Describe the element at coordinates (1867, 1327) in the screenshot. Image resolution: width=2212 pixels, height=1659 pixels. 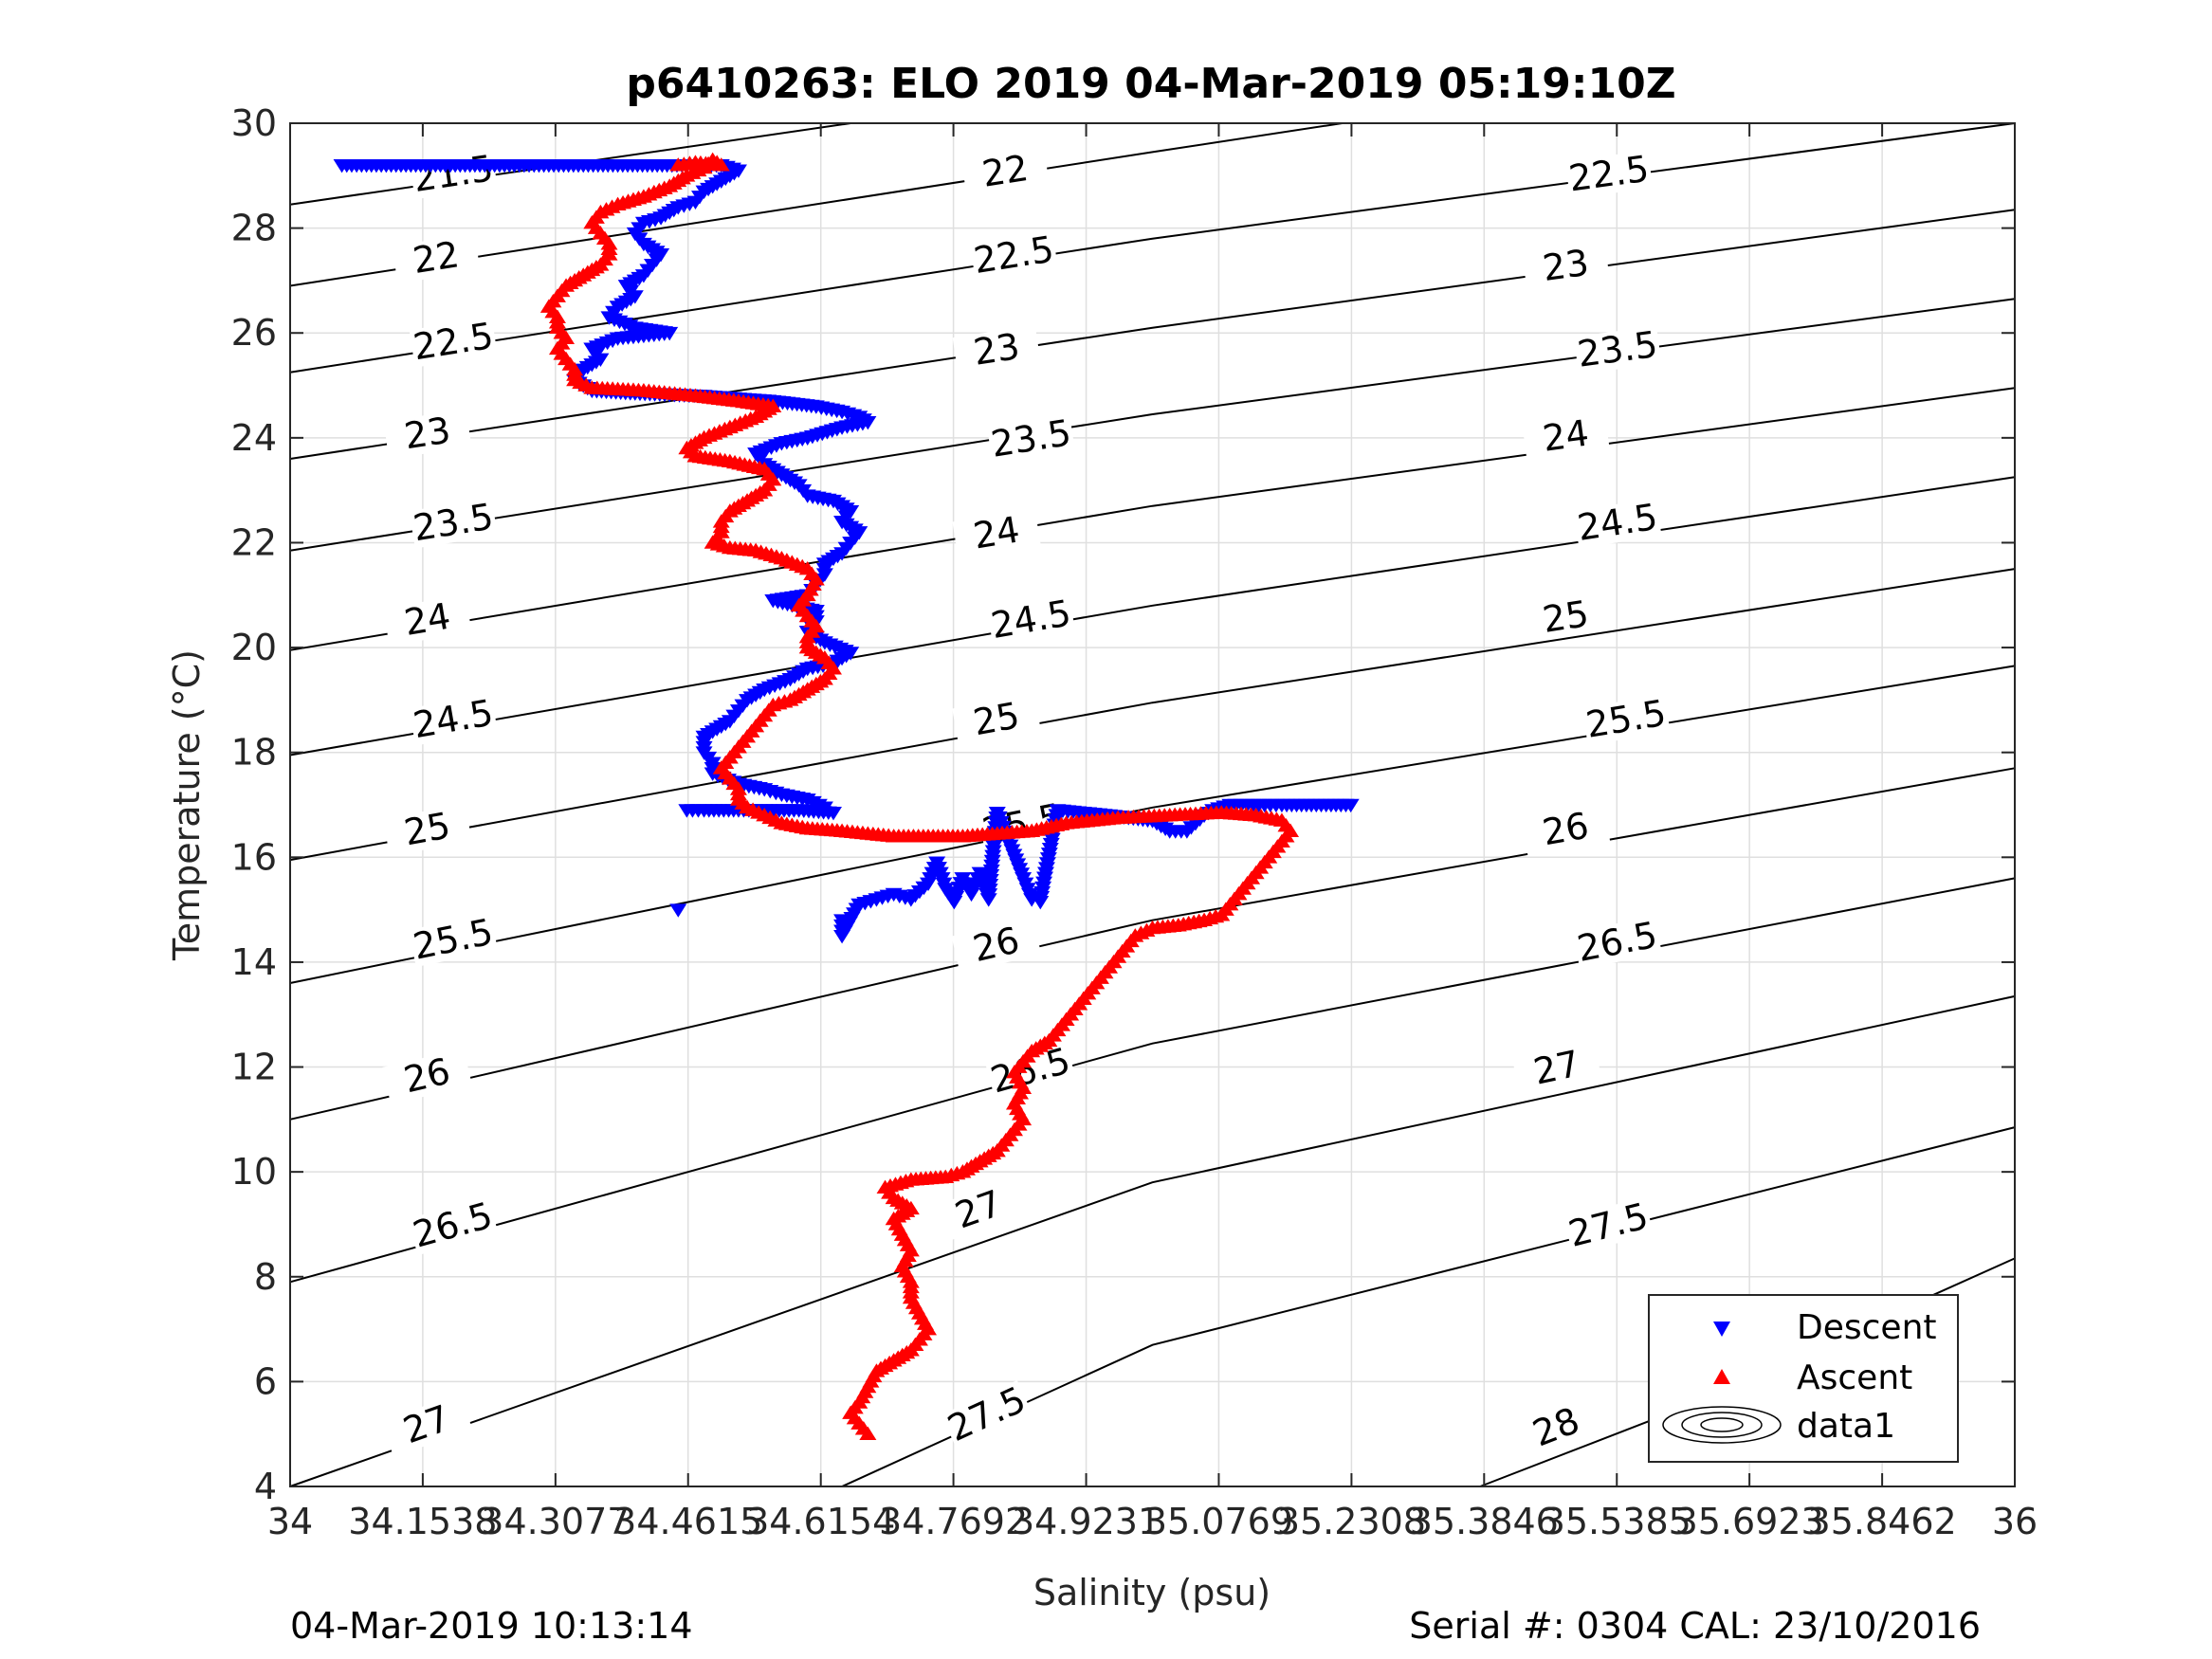
I see `legend-descent-label: Descent` at that location.